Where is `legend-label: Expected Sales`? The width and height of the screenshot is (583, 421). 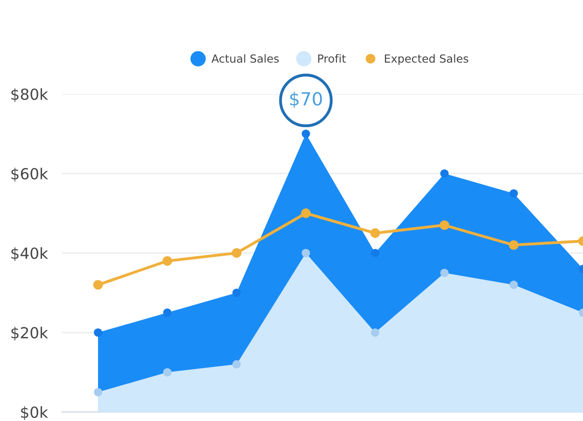
legend-label: Expected Sales is located at coordinates (426, 59).